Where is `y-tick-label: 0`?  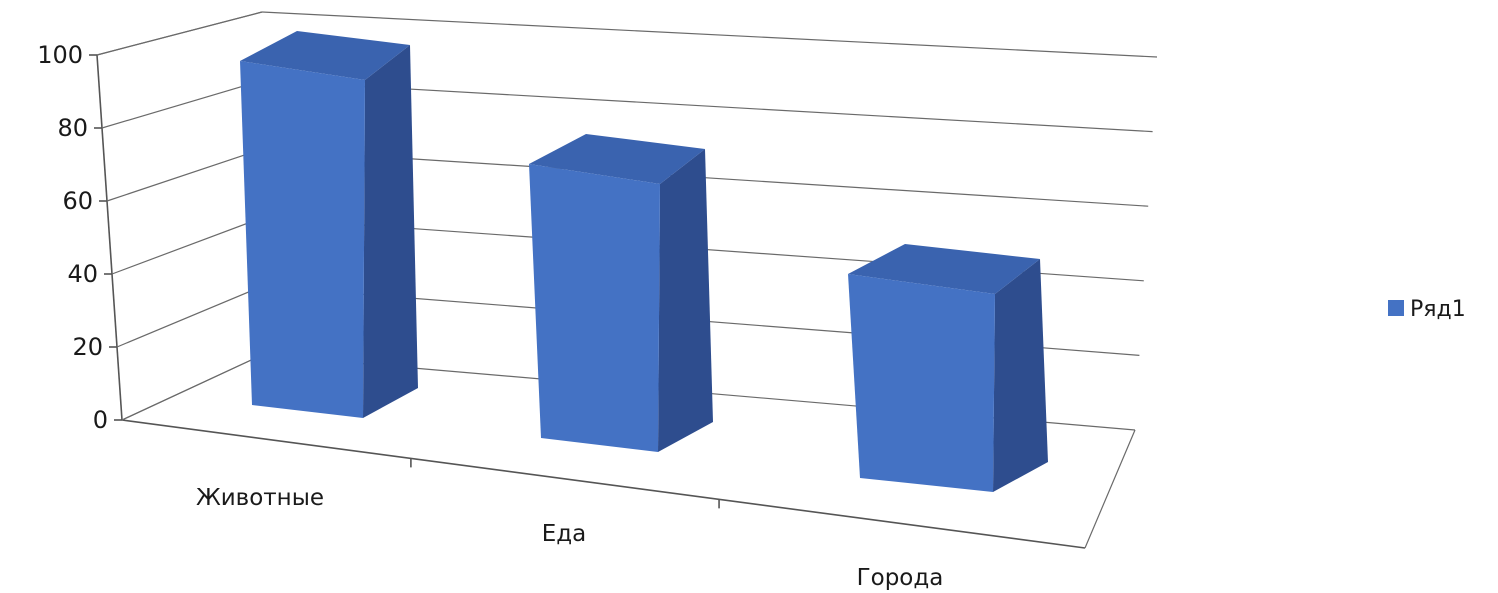
y-tick-label: 0 is located at coordinates (100, 420).